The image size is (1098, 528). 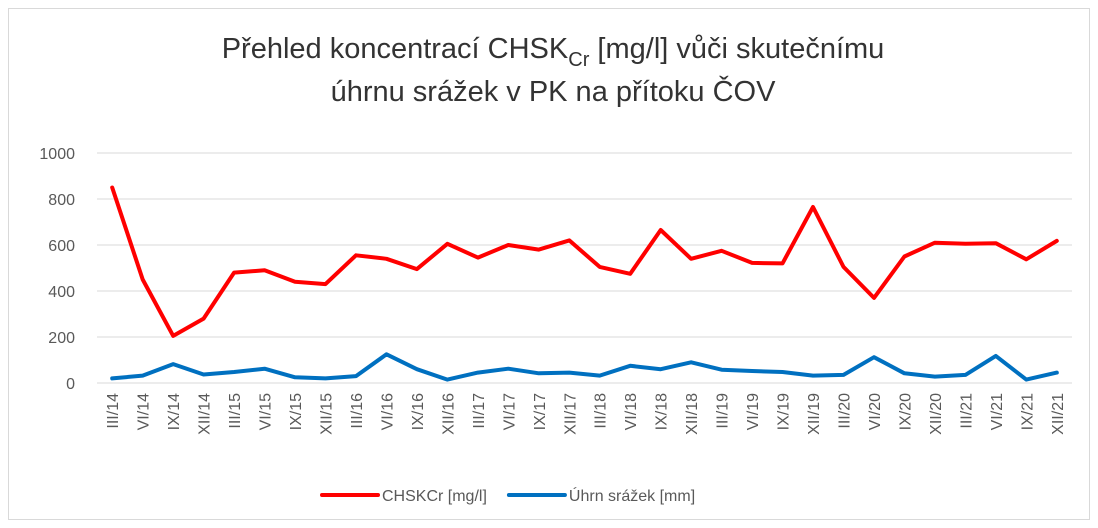 I want to click on x-tick-label: XII/17, so click(x=570, y=414).